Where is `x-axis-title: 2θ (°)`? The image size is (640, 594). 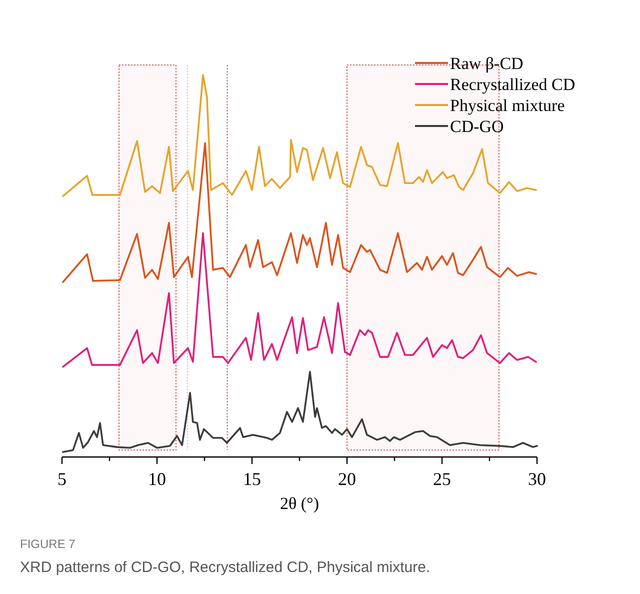 x-axis-title: 2θ (°) is located at coordinates (300, 503).